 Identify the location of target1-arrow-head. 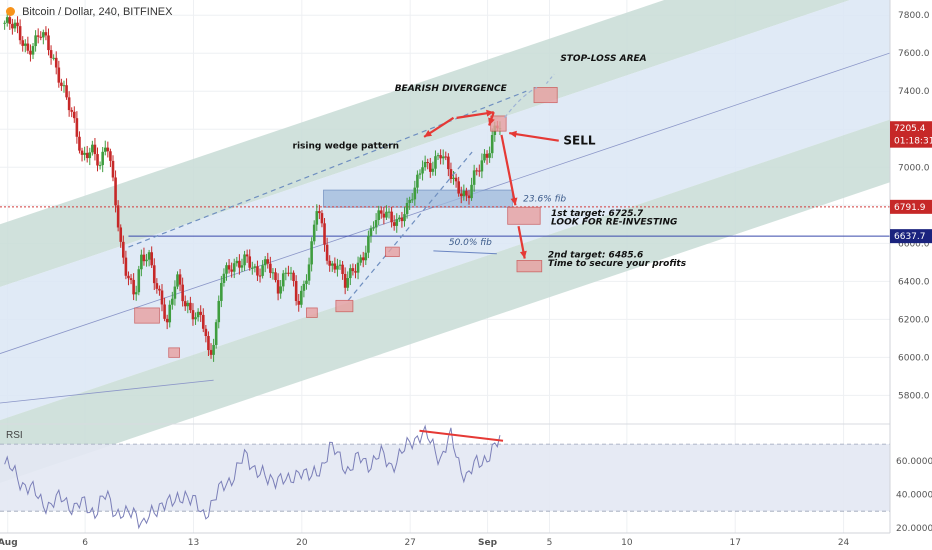
(514, 201).